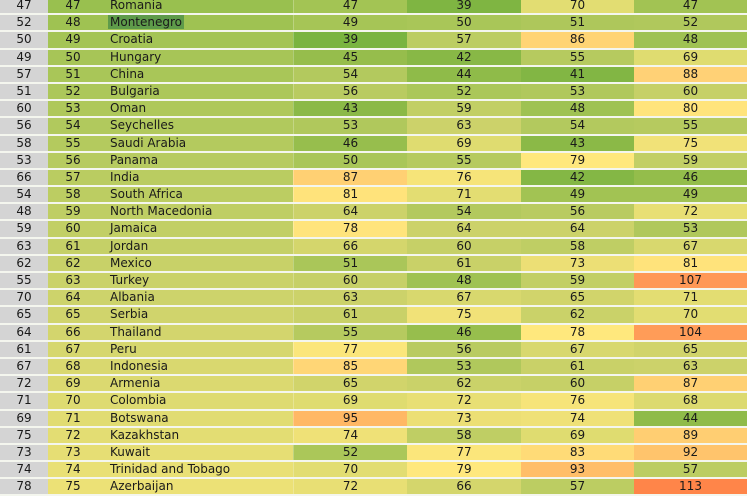 This screenshot has height=498, width=747. I want to click on score-c-cell: 48, so click(577, 109).